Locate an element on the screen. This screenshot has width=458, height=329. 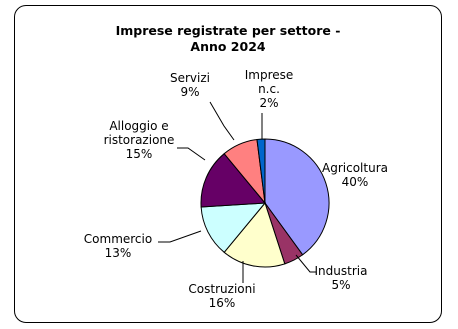
slice-label-commercio: Commercio 13% is located at coordinates (118, 246).